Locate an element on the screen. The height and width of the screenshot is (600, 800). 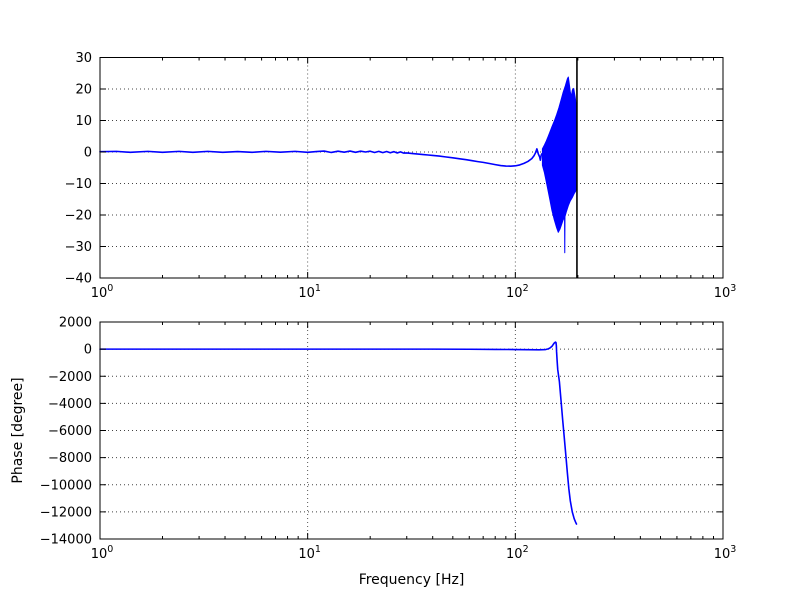
y-tick-label: −14000 is located at coordinates (66, 540).